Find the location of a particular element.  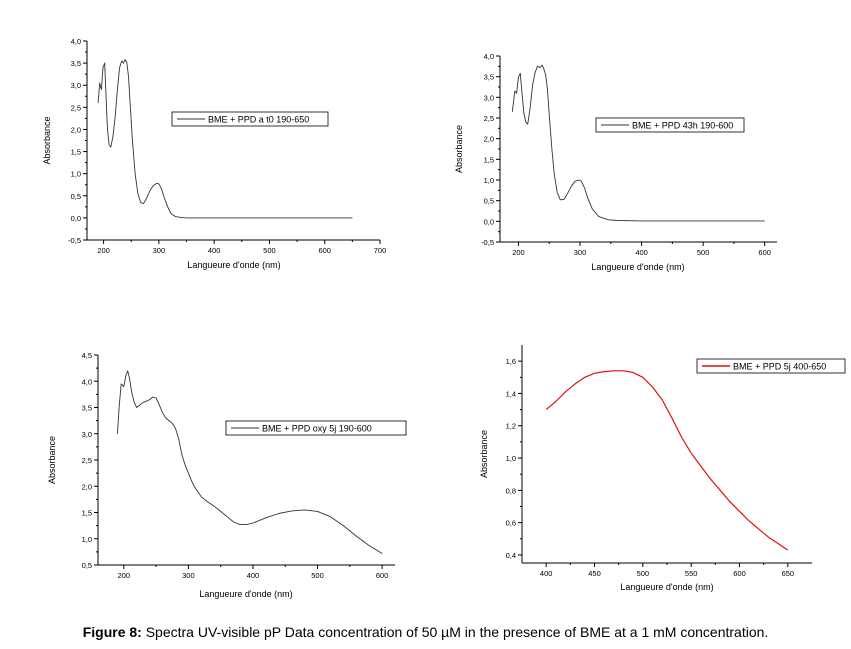

y-tick-label: 0,4 is located at coordinates (511, 555).